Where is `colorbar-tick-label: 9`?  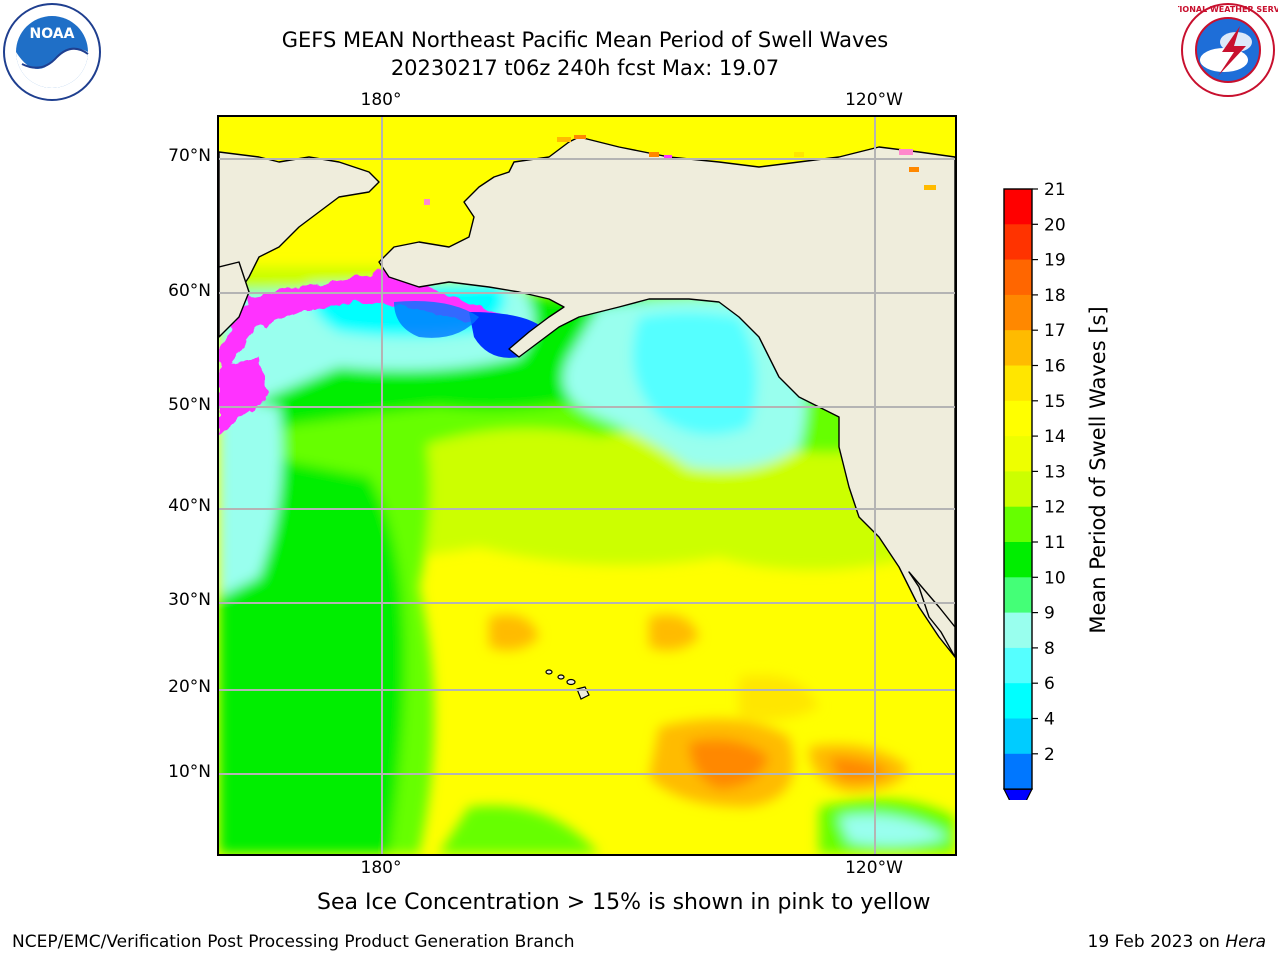
colorbar-tick-label: 9 is located at coordinates (1049, 614).